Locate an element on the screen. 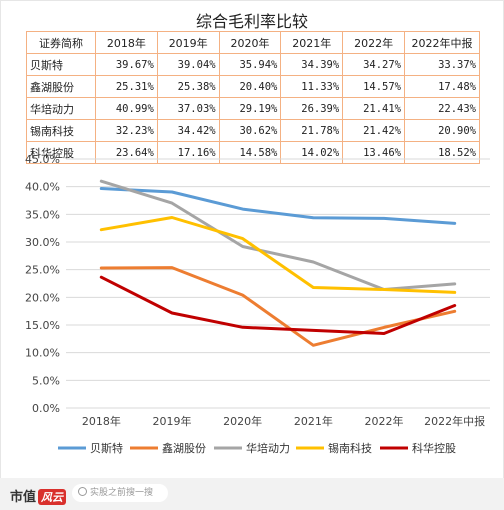 This screenshot has height=510, width=504. table-header-cell: 2018年 is located at coordinates (126, 42).